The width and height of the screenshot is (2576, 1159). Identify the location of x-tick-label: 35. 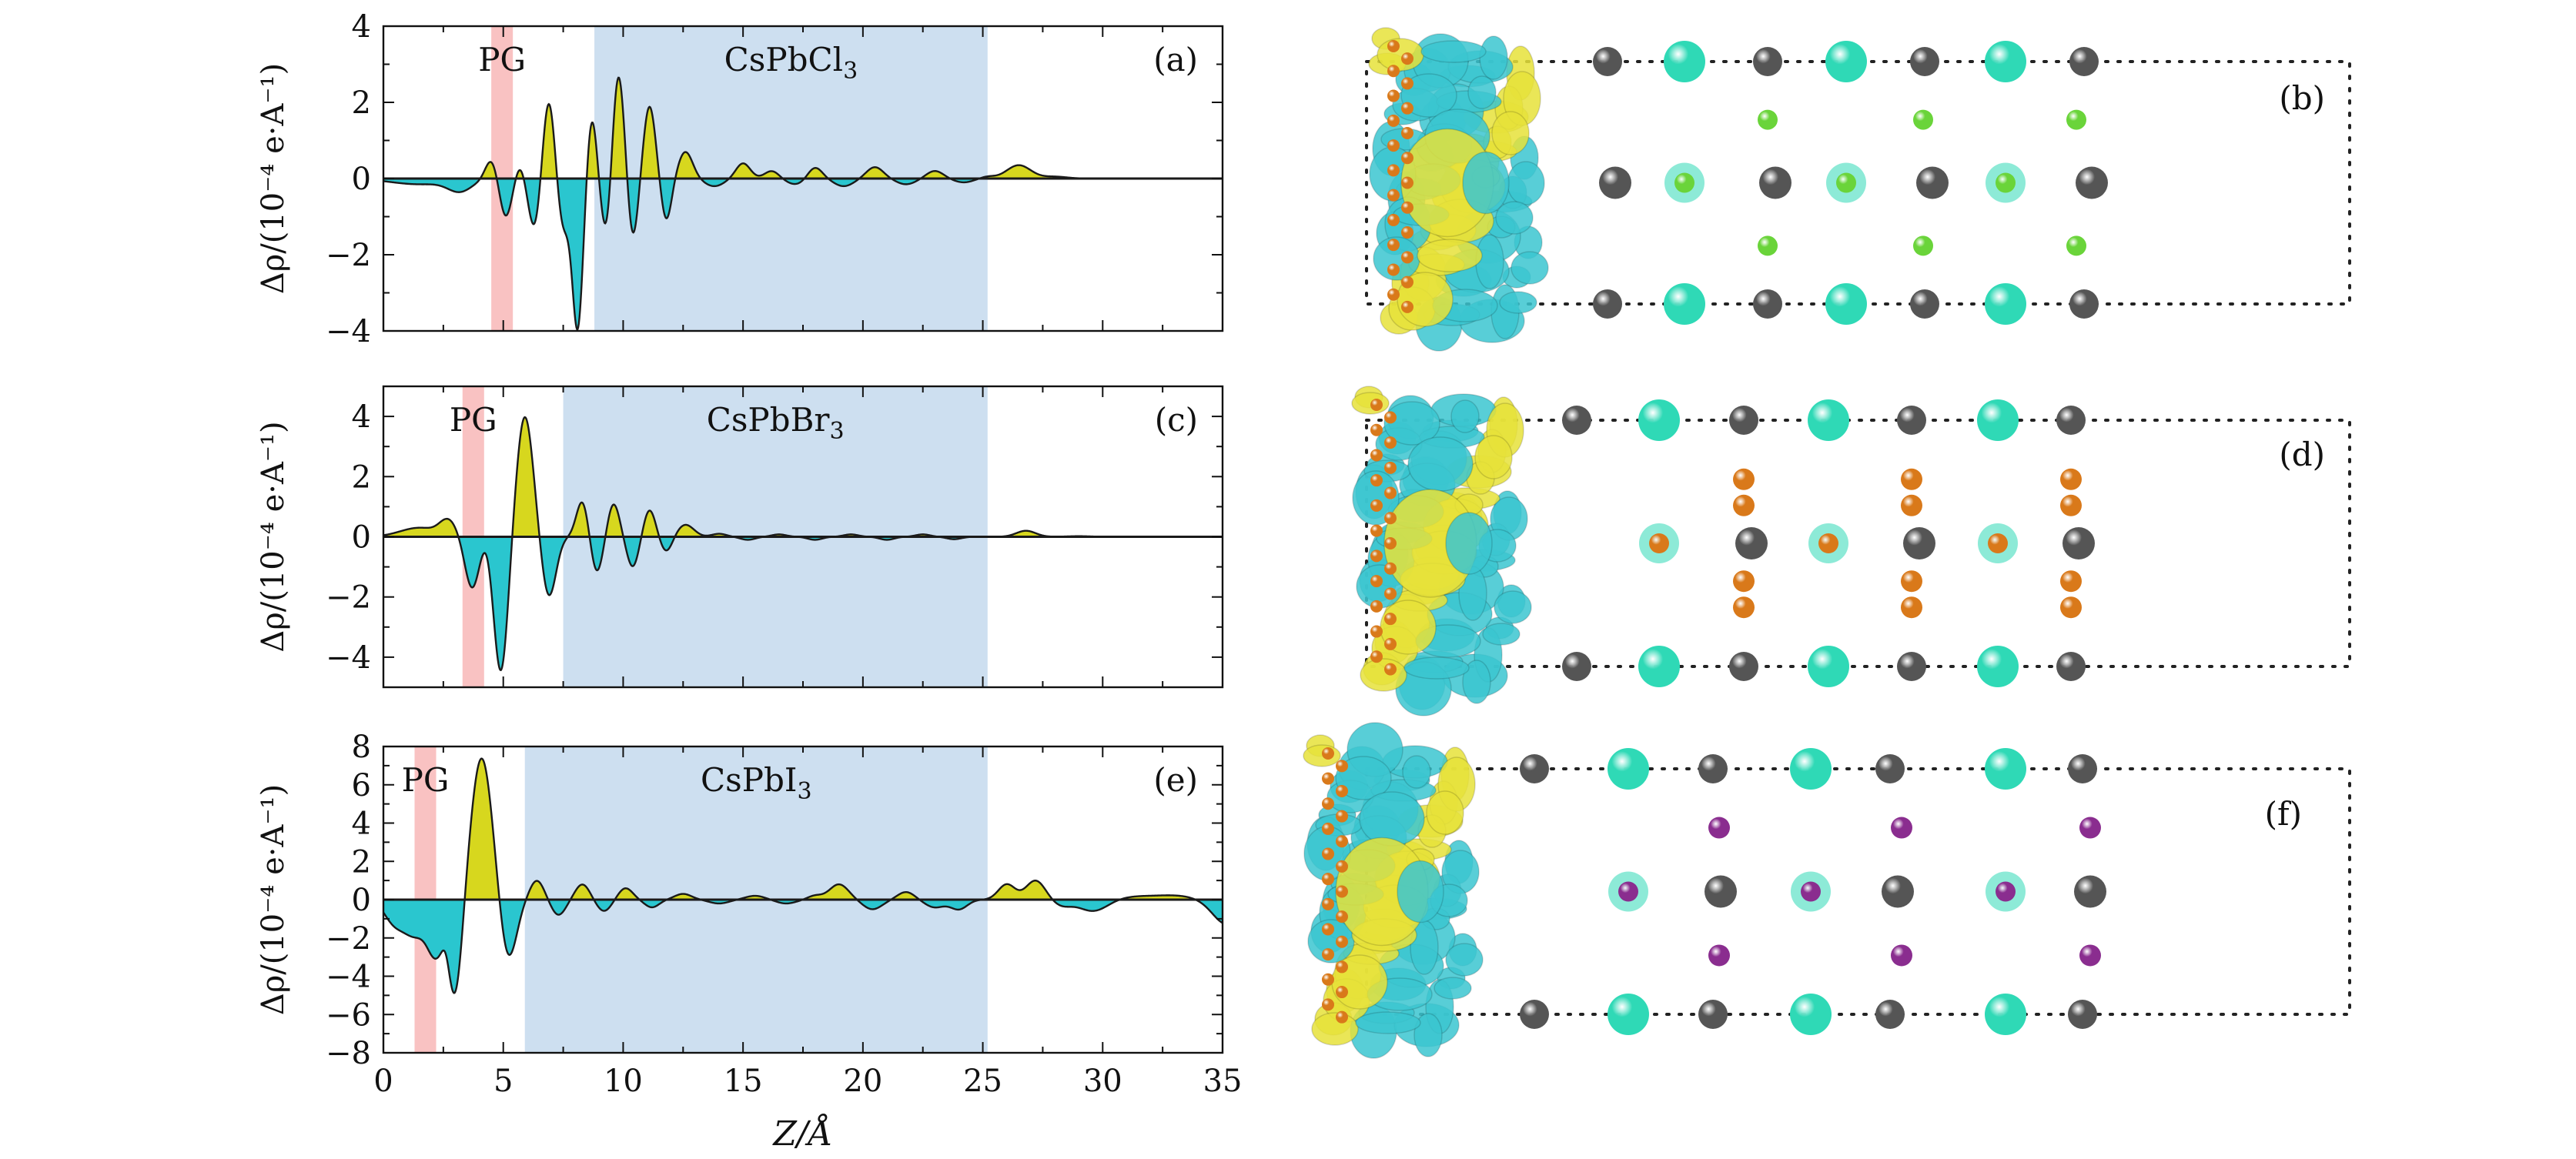
(1223, 1081).